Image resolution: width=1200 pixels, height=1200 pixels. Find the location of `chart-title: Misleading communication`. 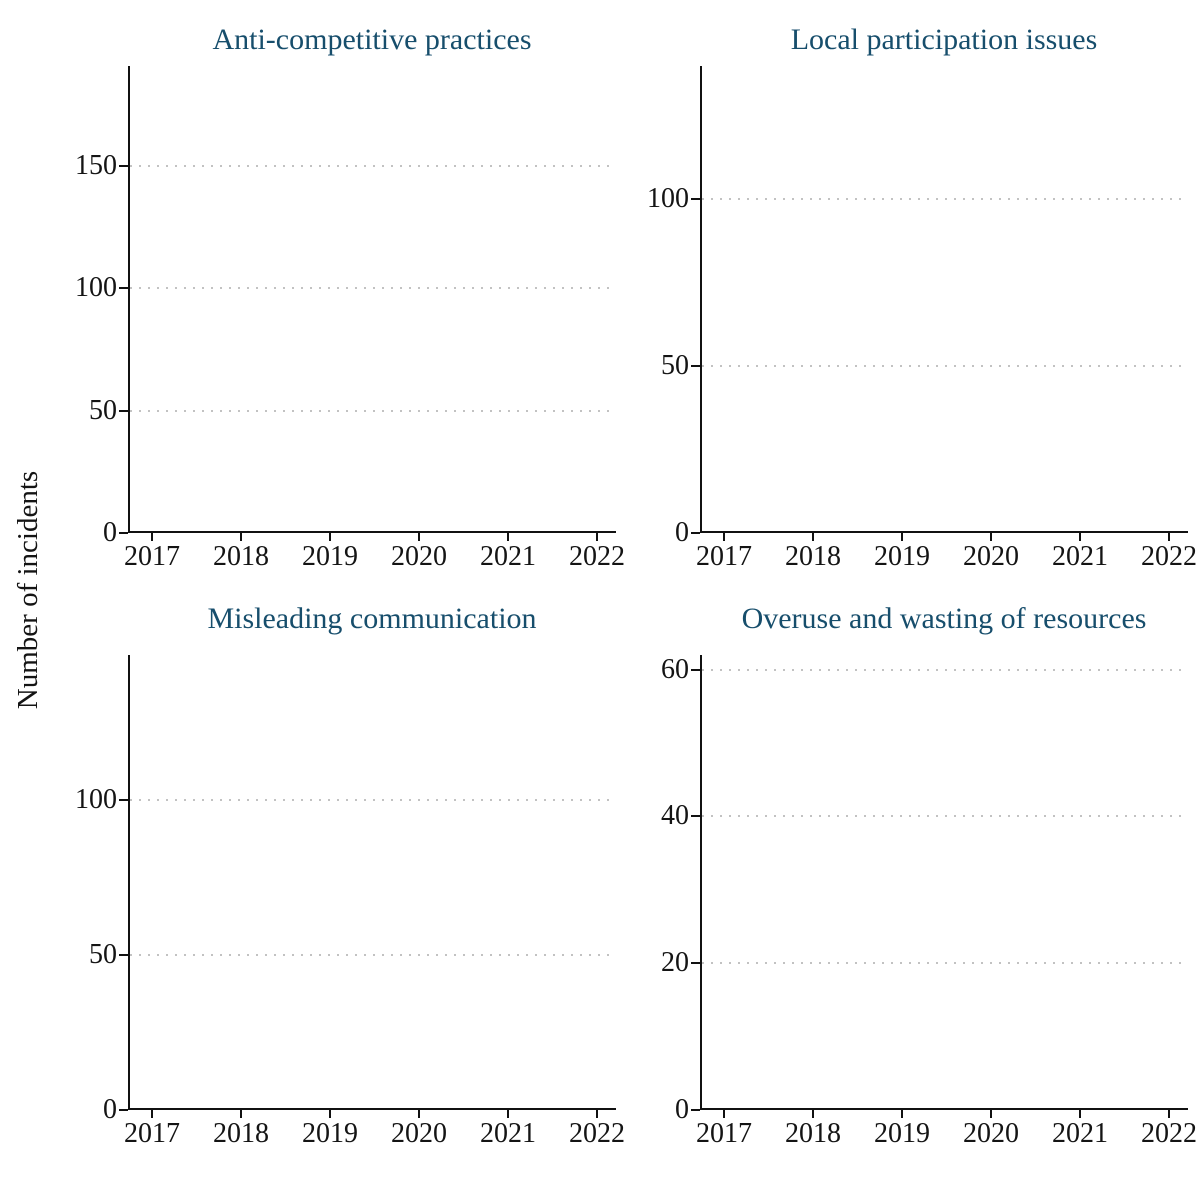

chart-title: Misleading communication is located at coordinates (372, 618).